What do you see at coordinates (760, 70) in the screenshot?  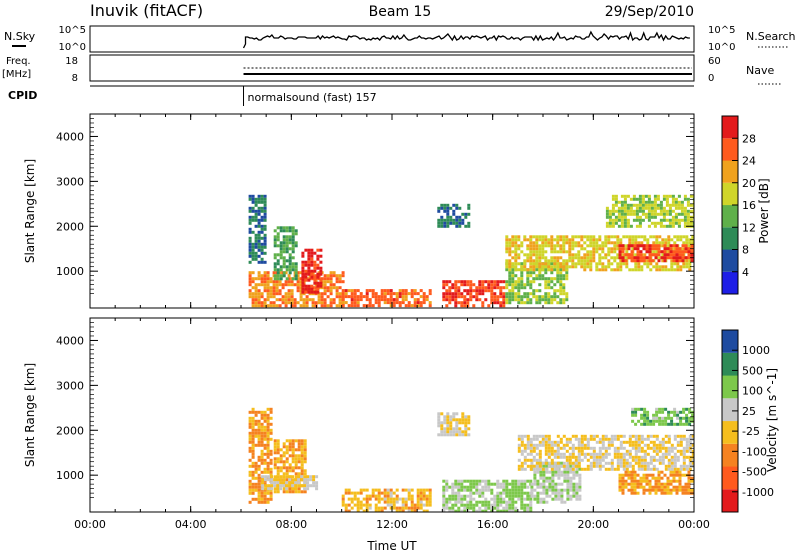 I see `nave-label: Nave` at bounding box center [760, 70].